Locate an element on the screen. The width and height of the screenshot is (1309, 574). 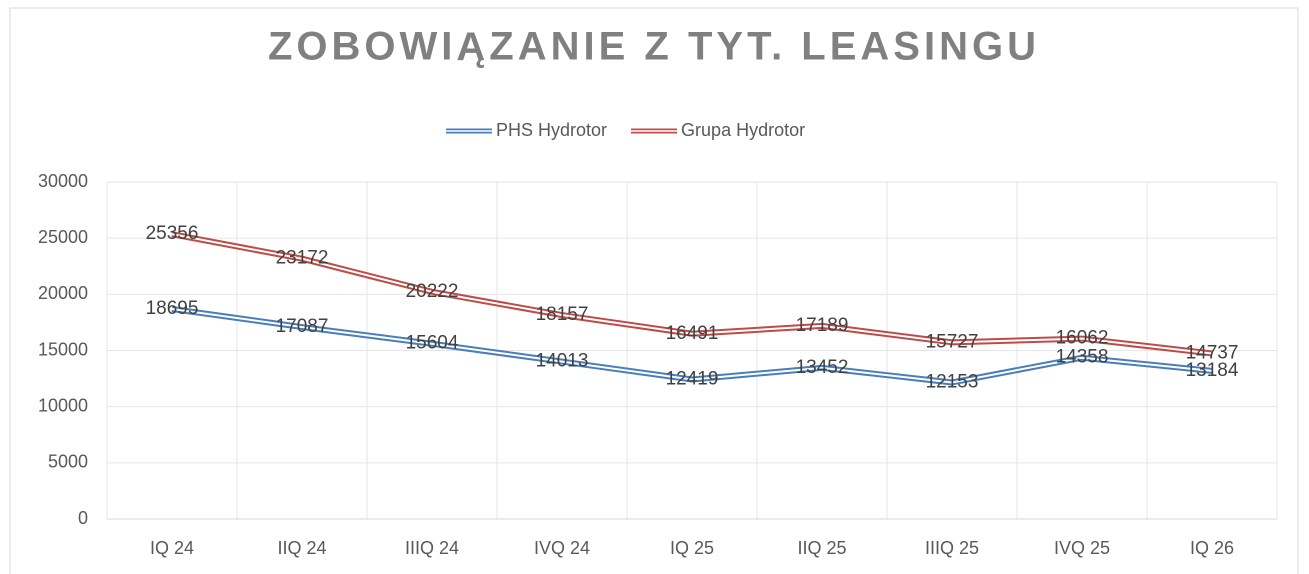
y-tick-label: 10000 is located at coordinates (63, 405).